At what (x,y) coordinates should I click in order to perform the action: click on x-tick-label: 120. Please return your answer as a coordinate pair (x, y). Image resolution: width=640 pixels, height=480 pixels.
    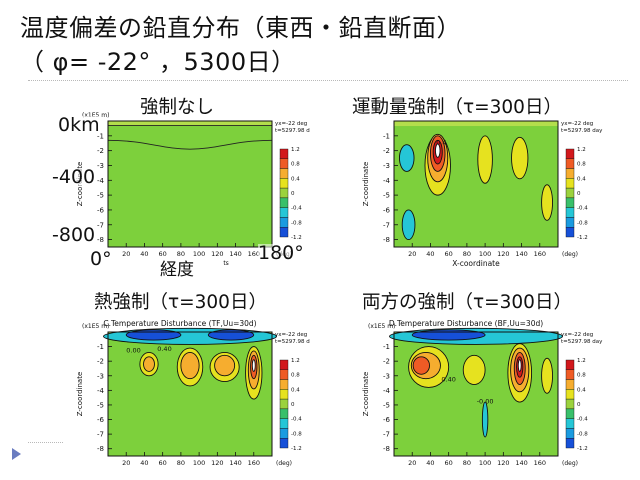
    Looking at the image, I should click on (503, 463).